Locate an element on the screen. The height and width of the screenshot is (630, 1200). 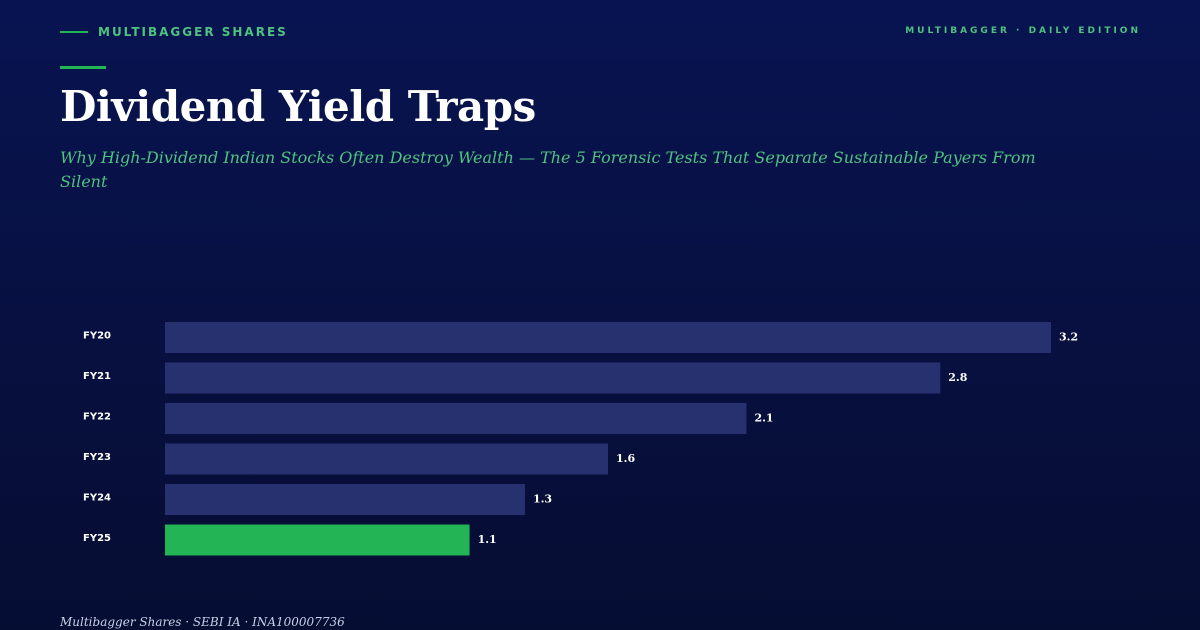
category-label-fy21: FY21 is located at coordinates (97, 376).